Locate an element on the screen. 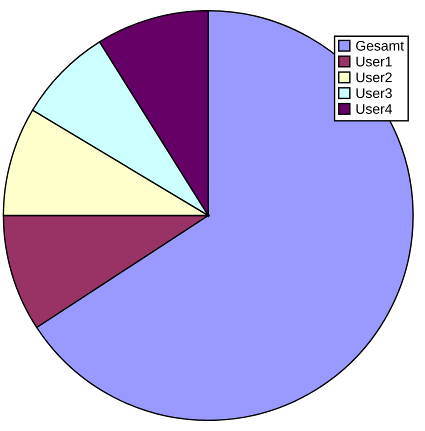  legend-label: User4 is located at coordinates (374, 109).